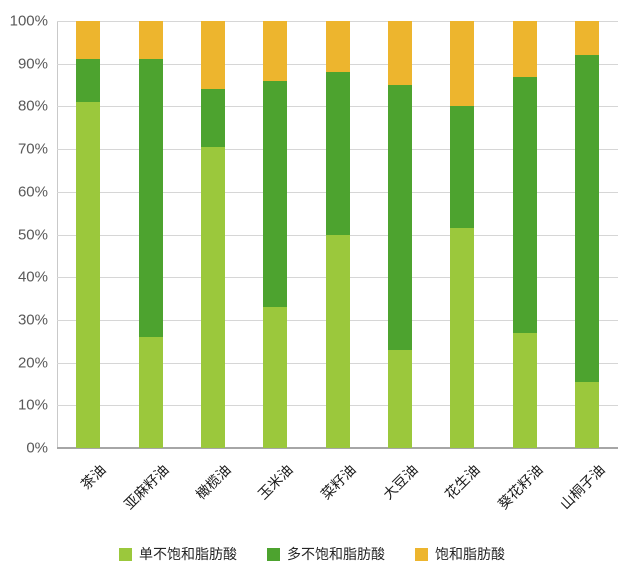 Image resolution: width=624 pixels, height=578 pixels. What do you see at coordinates (582, 487) in the screenshot?
I see `x-tick-label-山桐子油: 山桐子油` at bounding box center [582, 487].